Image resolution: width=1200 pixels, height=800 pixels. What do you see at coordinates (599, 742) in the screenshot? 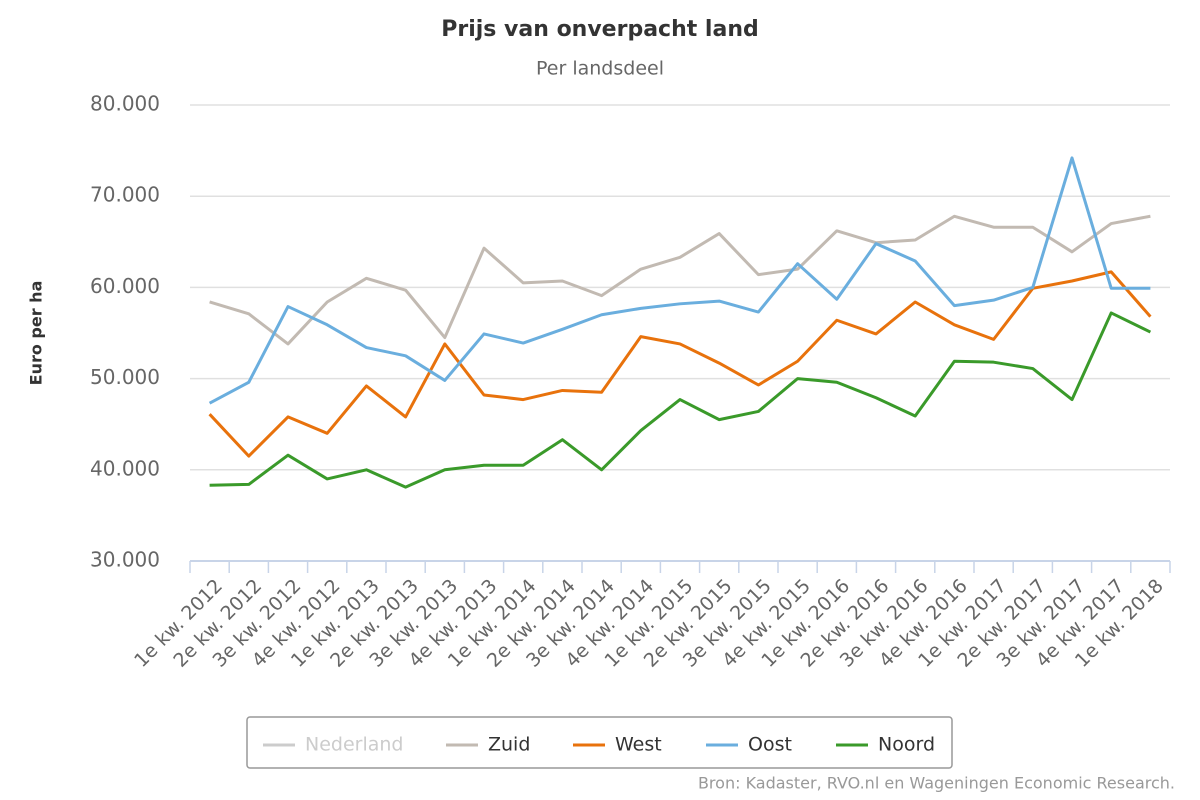
I see `legend-box` at bounding box center [599, 742].